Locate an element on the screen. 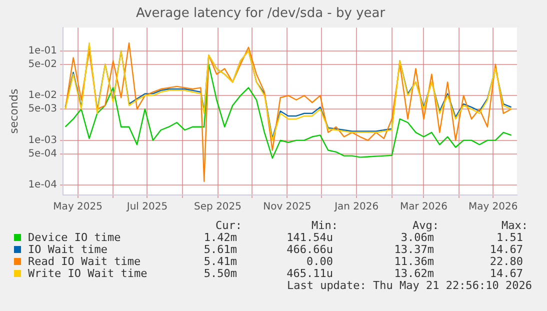 Image resolution: width=547 pixels, height=311 pixels. text: 465.11u is located at coordinates (309, 273).